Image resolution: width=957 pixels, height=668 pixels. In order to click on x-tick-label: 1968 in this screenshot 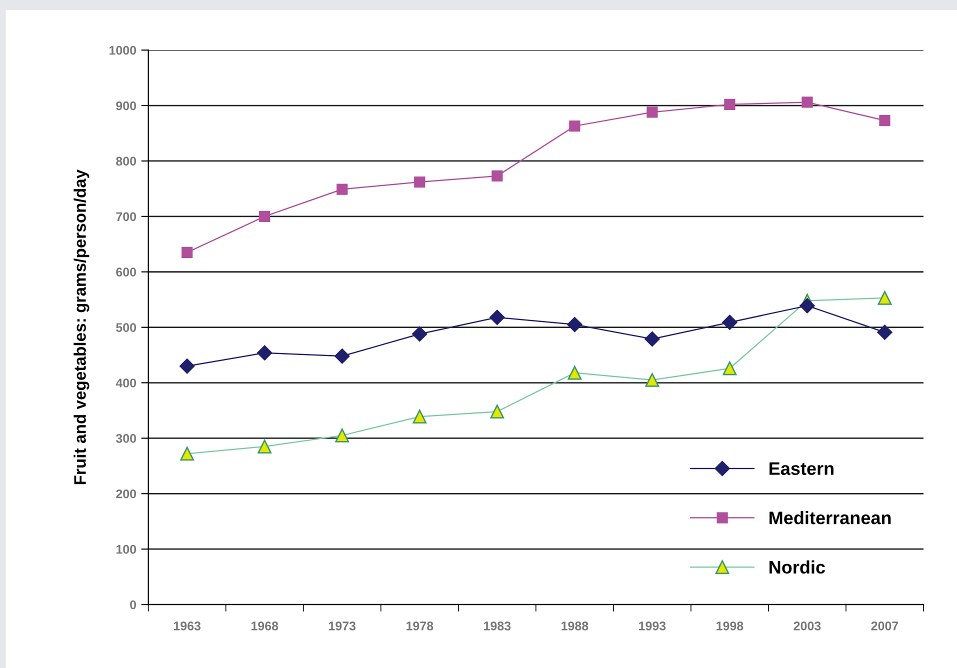, I will do `click(264, 626)`.